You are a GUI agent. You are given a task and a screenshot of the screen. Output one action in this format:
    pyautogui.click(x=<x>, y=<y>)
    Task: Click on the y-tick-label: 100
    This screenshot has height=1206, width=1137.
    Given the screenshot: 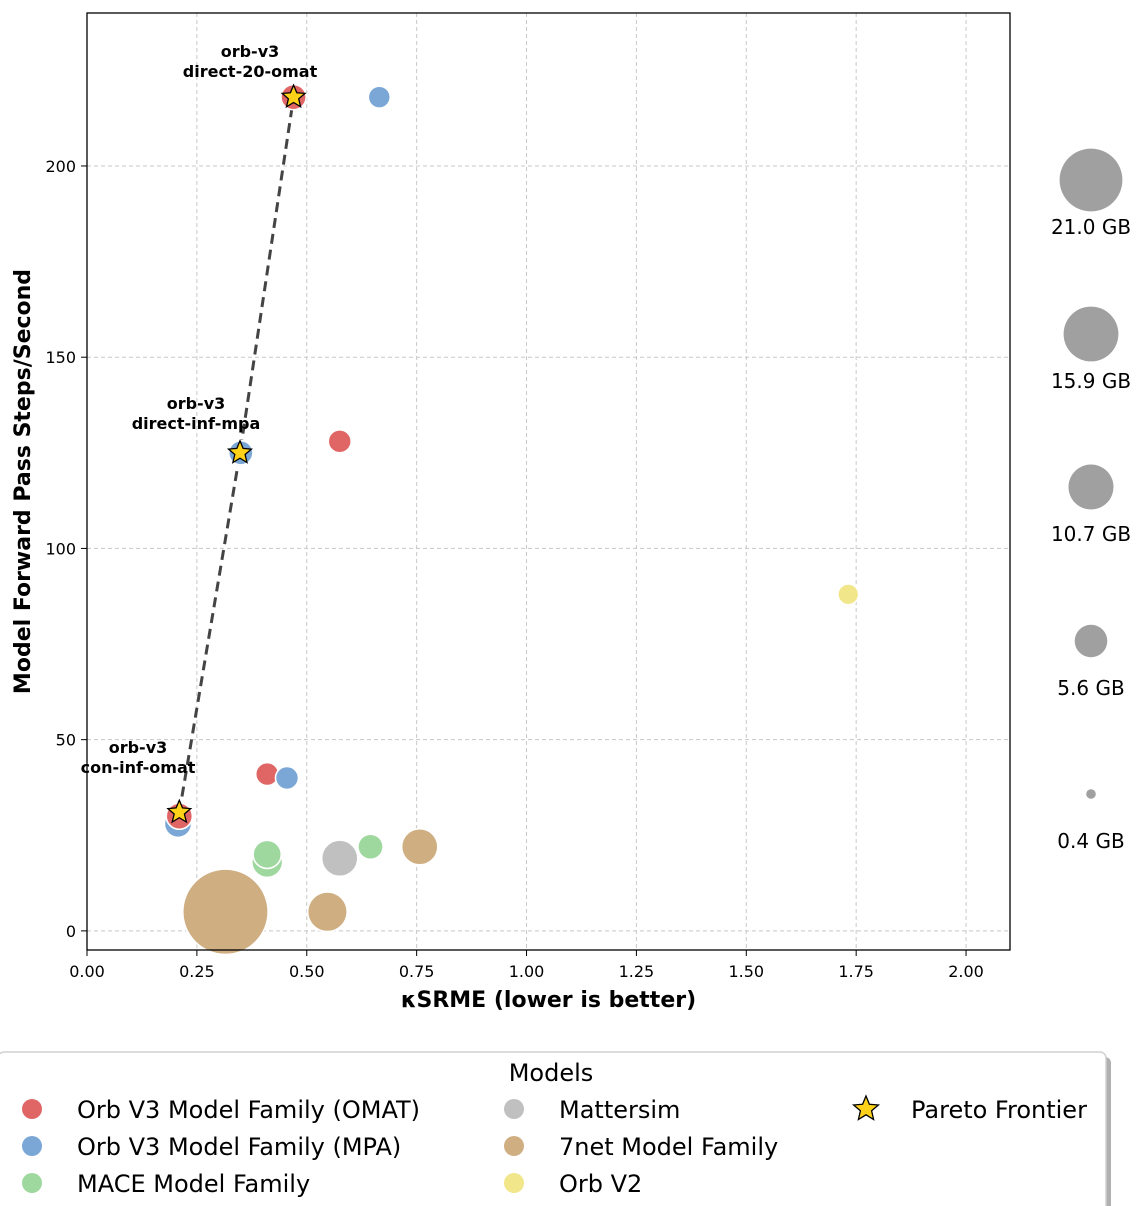 What is the action you would take?
    pyautogui.click(x=60, y=548)
    